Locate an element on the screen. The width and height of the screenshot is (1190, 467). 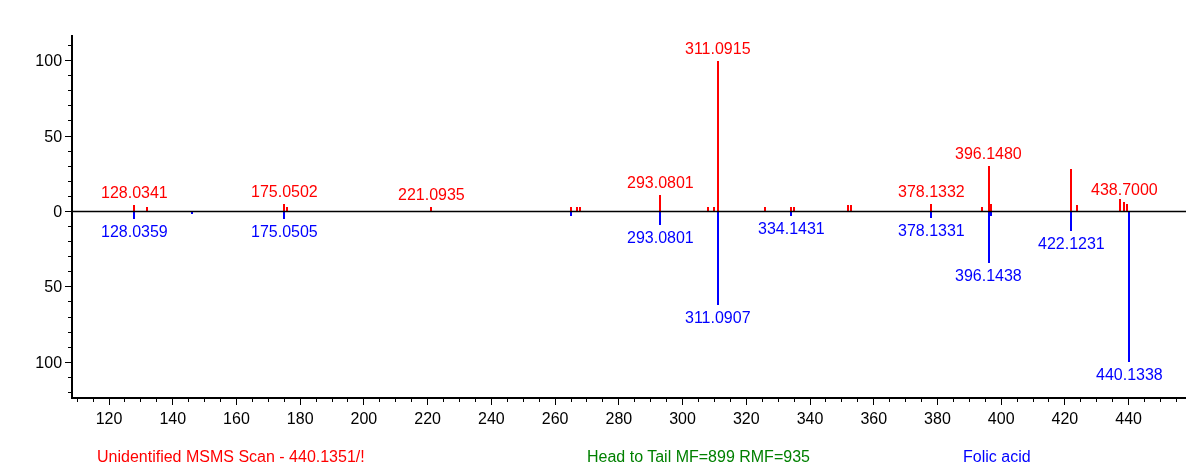
y-tick-label: 0 is located at coordinates (58, 212).